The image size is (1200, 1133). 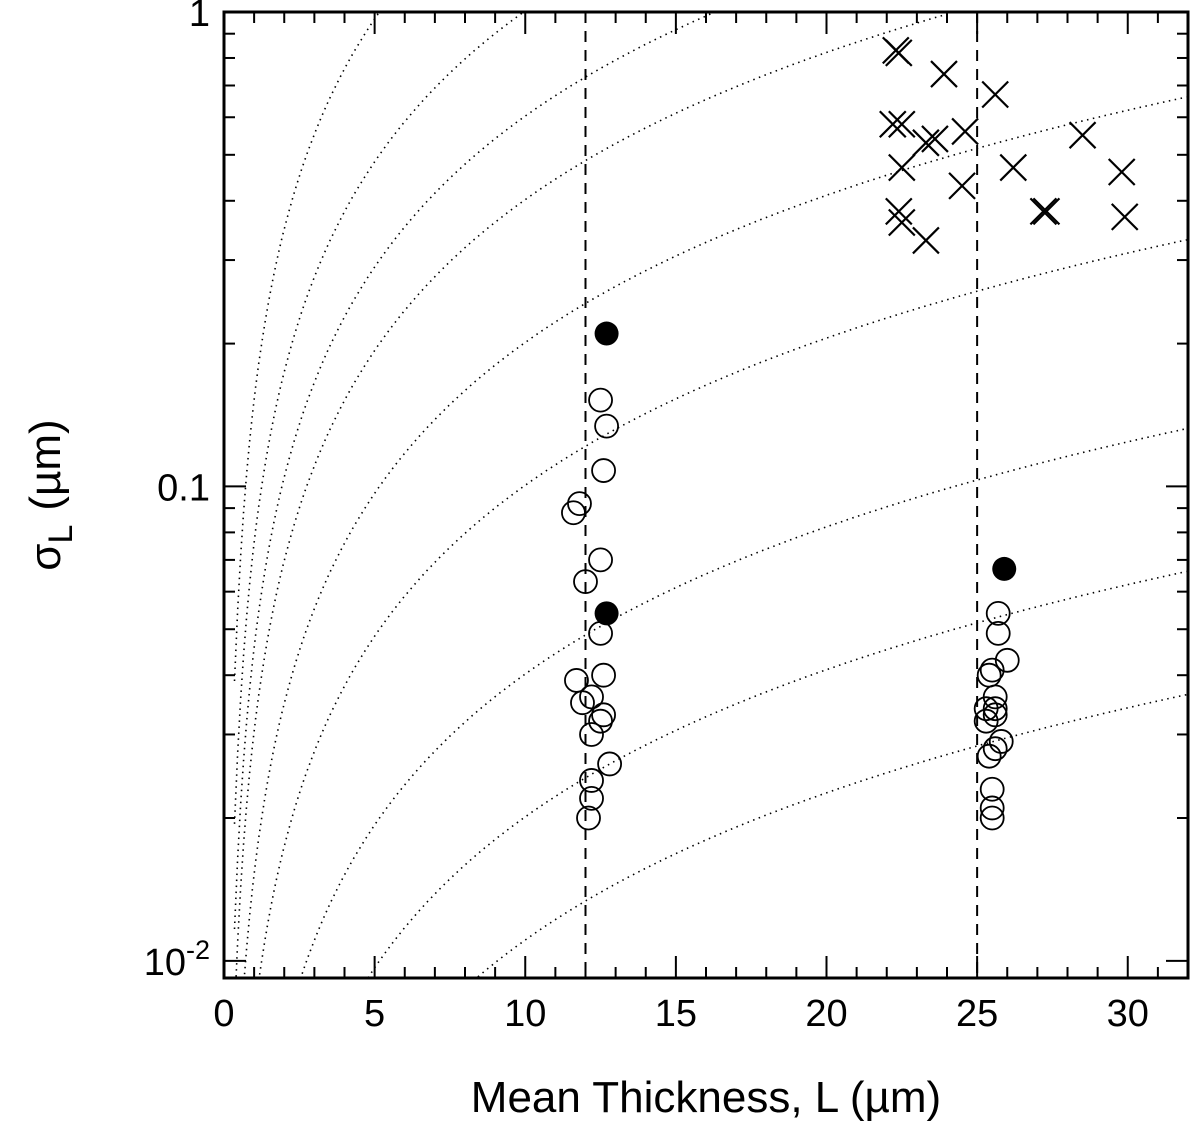 I want to click on y-axis-units: (µm), so click(x=45, y=464).